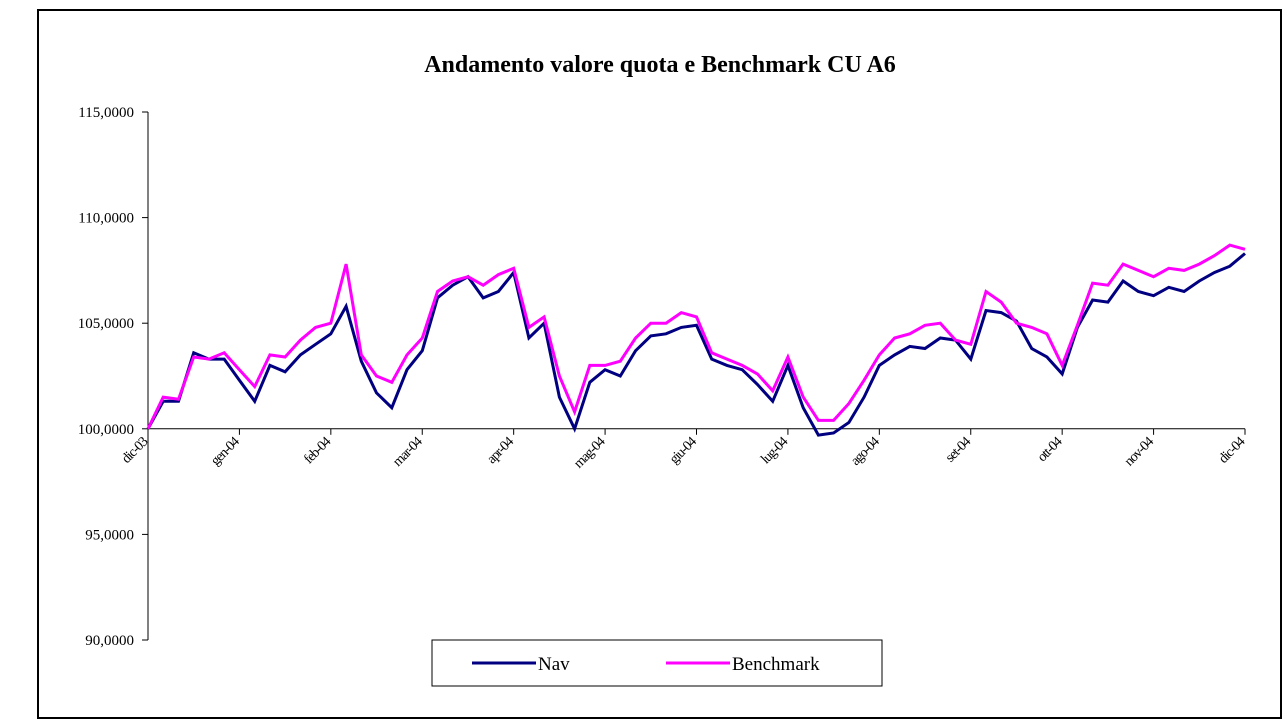  I want to click on chart-title: Andamento valore quota e Benchmark CU A6, so click(660, 65).